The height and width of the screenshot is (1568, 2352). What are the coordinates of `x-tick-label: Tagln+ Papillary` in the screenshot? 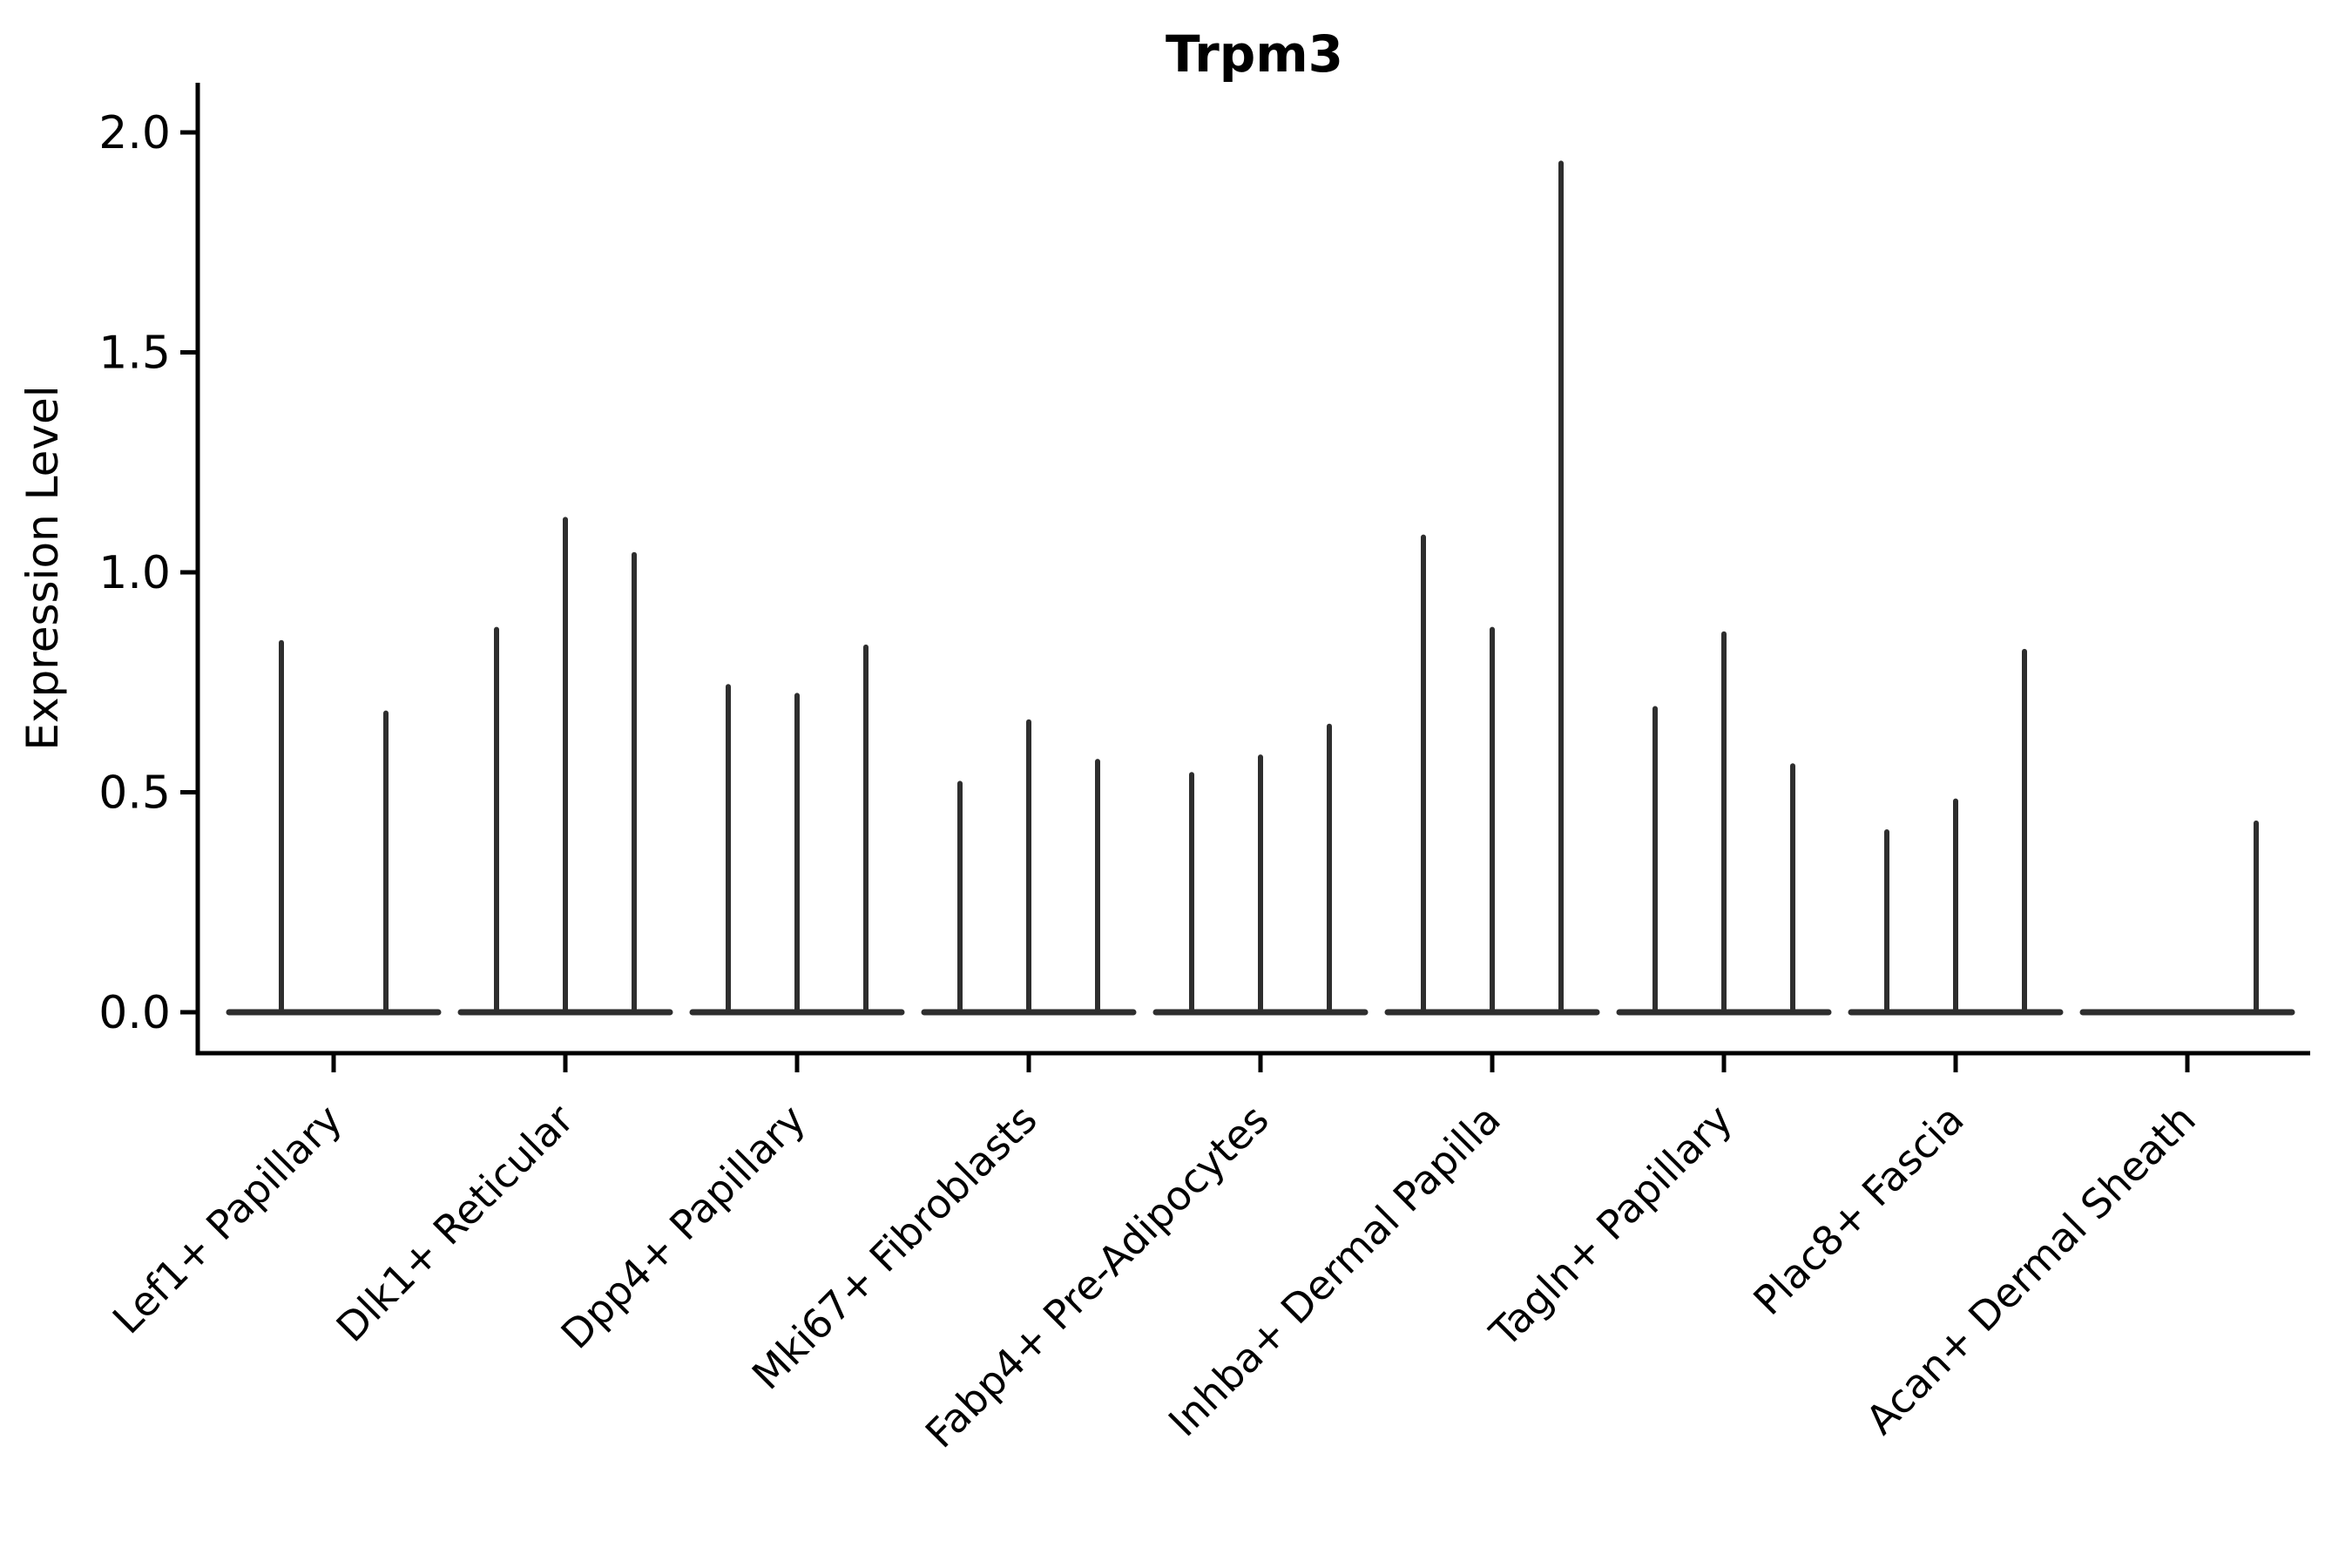 It's located at (1610, 1226).